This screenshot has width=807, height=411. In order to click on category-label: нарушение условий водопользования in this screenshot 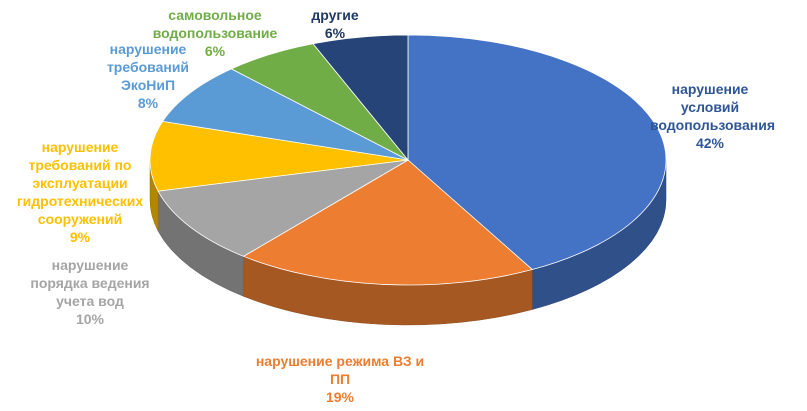, I will do `click(712, 107)`.